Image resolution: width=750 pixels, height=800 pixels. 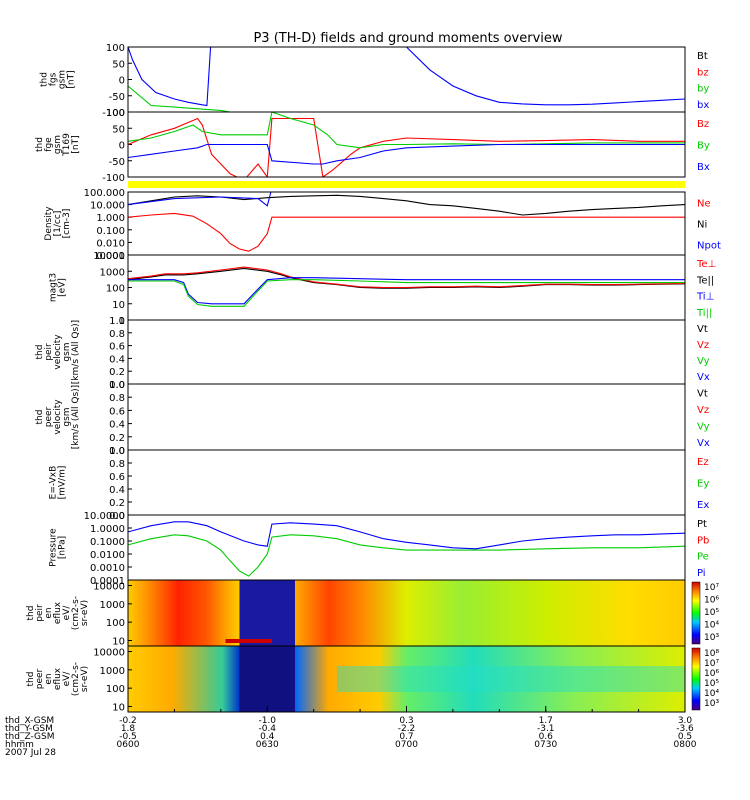 I want to click on y-tick-label: 10.000, so click(x=107, y=206).